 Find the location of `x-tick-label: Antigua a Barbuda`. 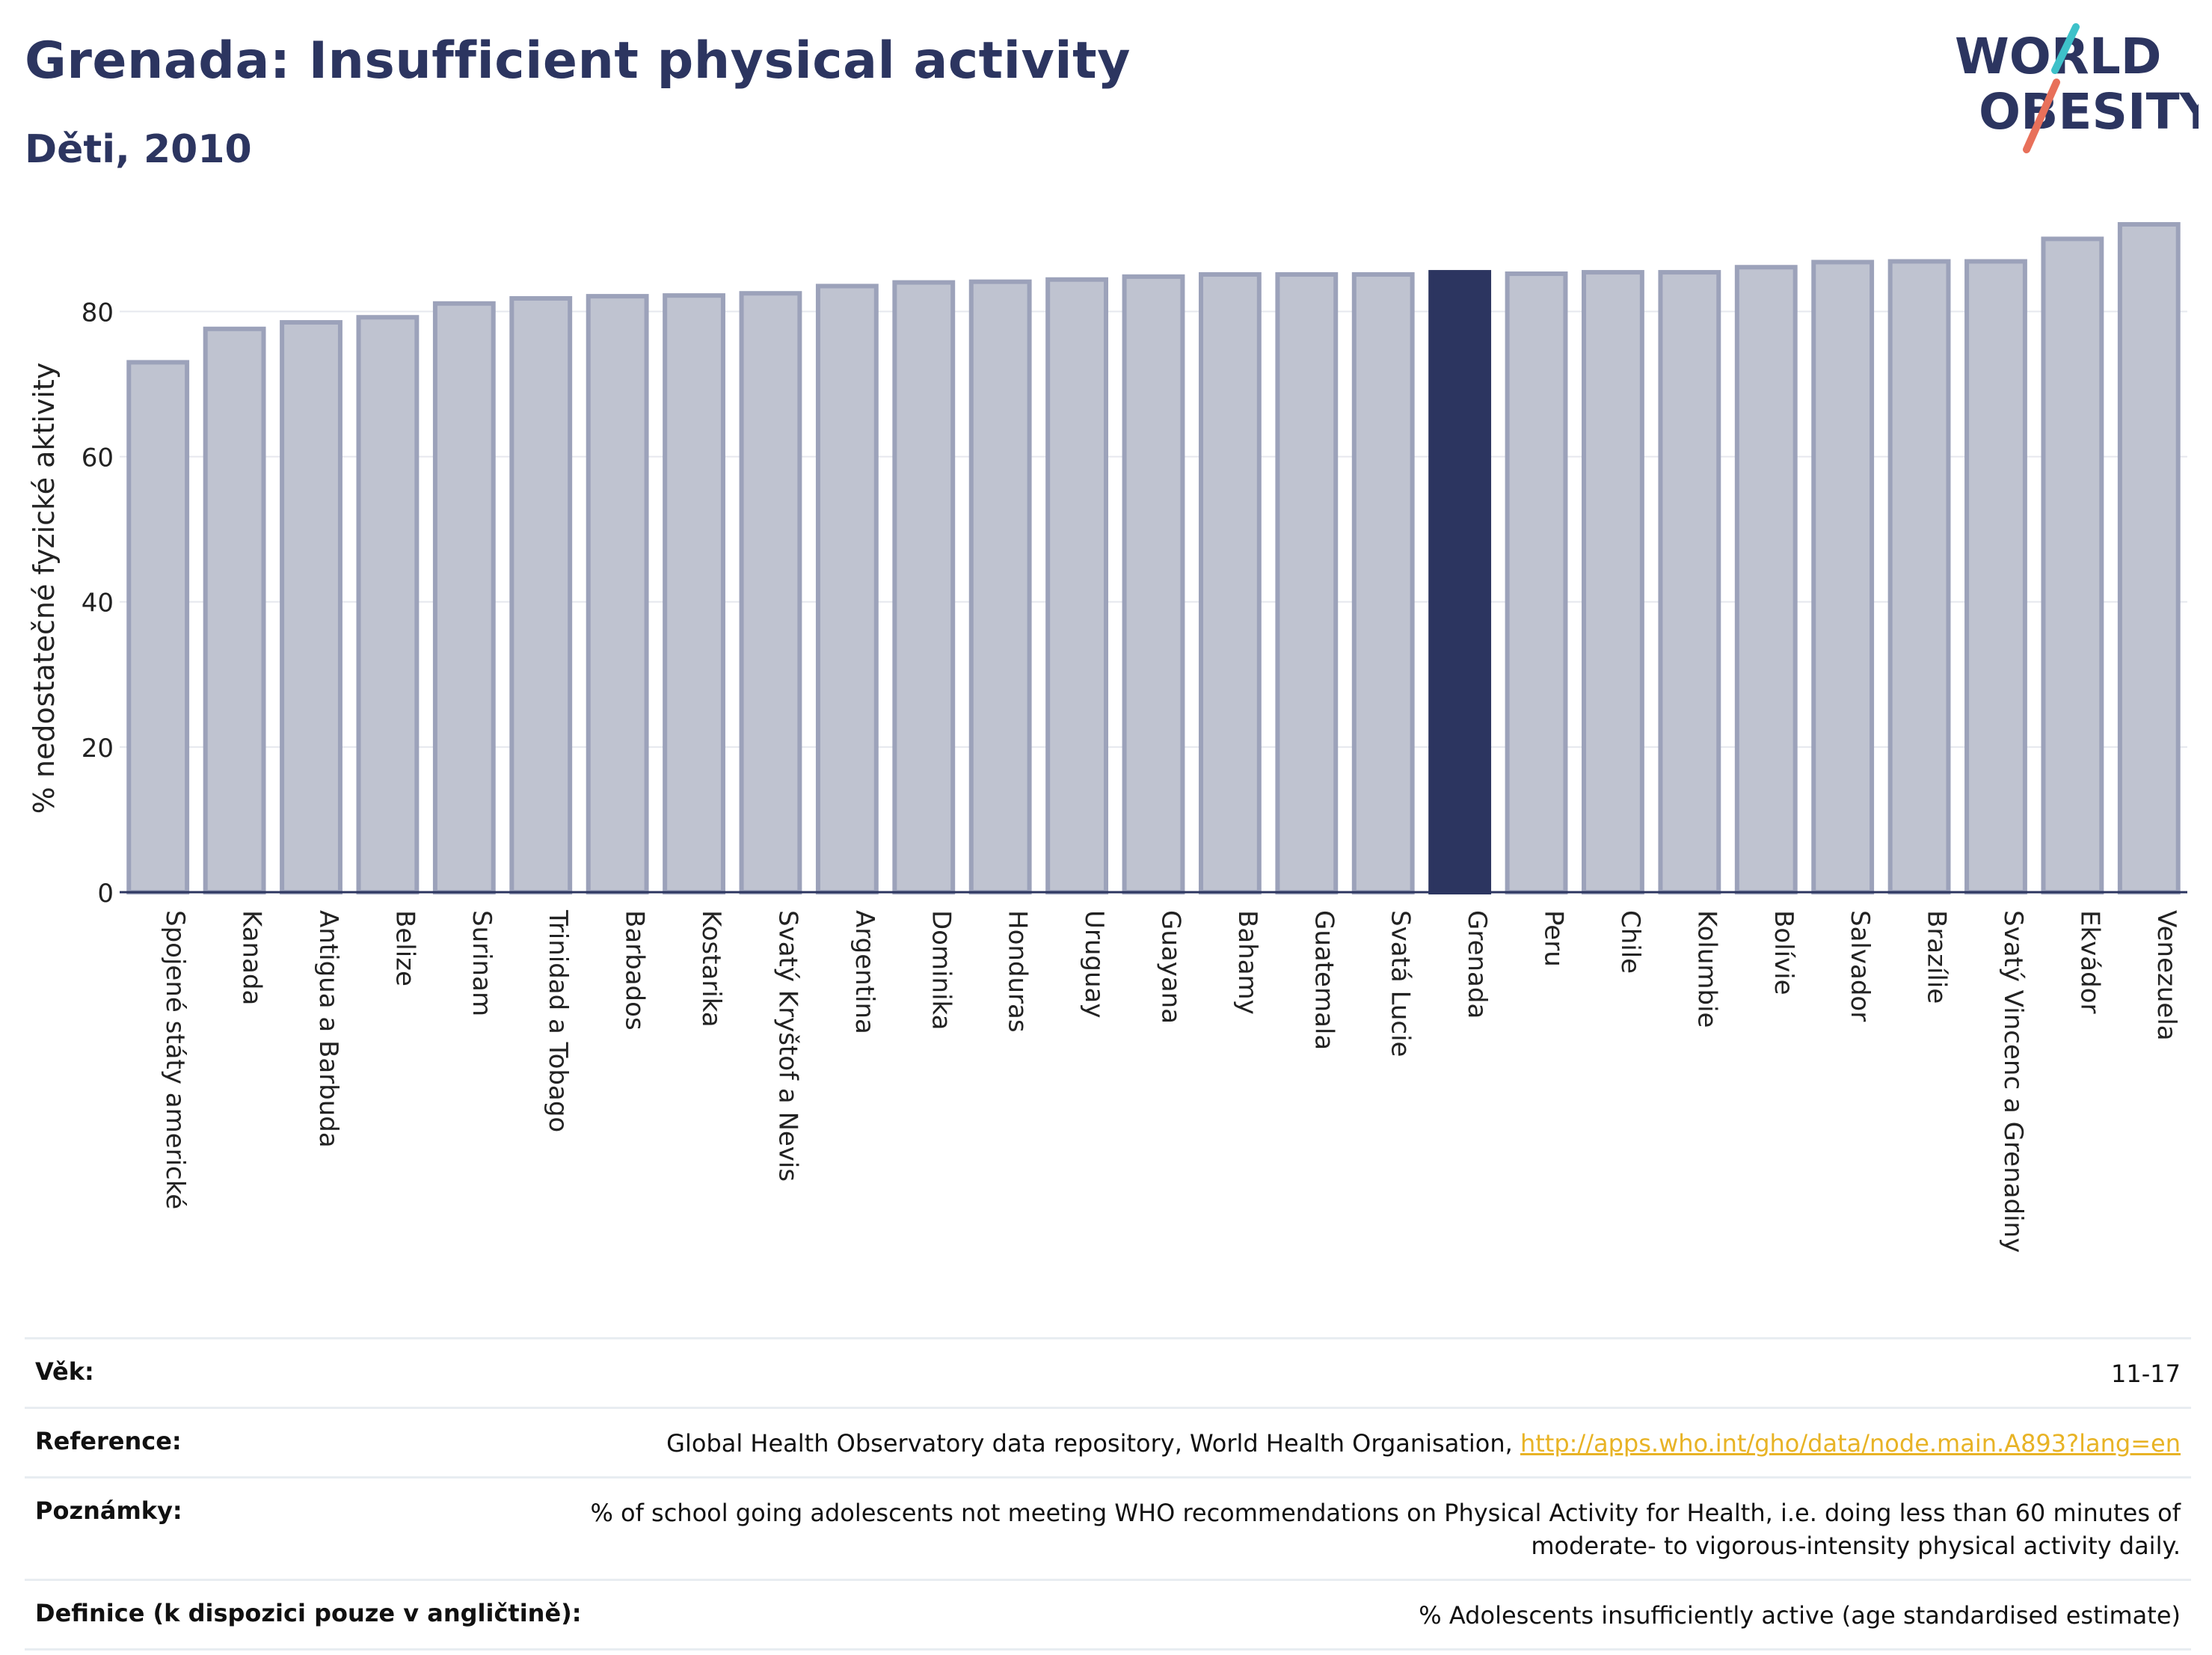

x-tick-label: Antigua a Barbuda is located at coordinates (328, 1029).